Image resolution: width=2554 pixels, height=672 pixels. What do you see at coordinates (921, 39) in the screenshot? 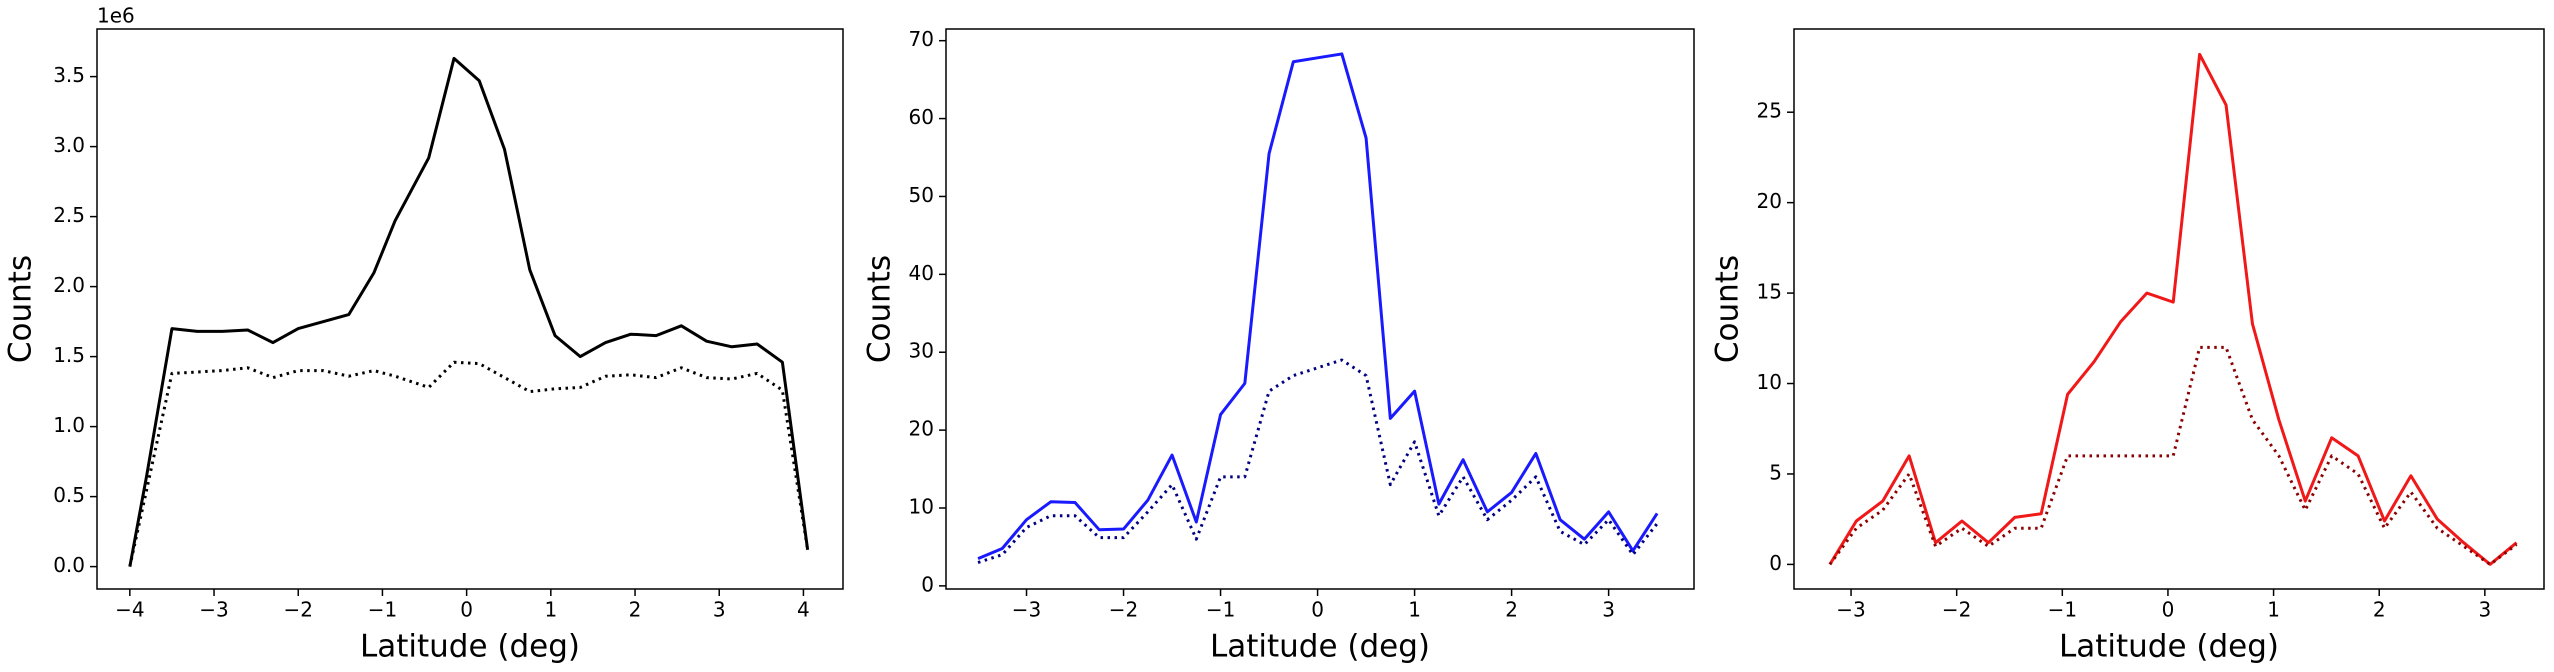
I see `y-tick-label: 70` at bounding box center [921, 39].